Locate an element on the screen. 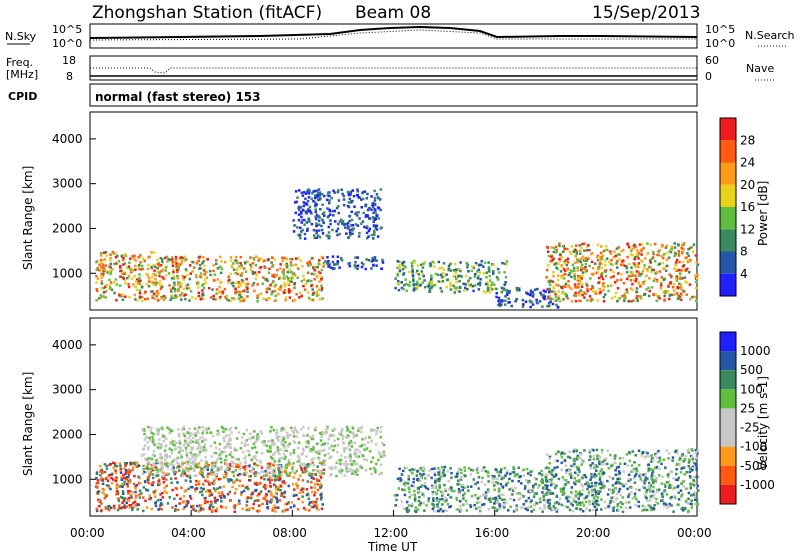 The height and width of the screenshot is (554, 800). freq-left-label-2: [MHz] is located at coordinates (22, 74).